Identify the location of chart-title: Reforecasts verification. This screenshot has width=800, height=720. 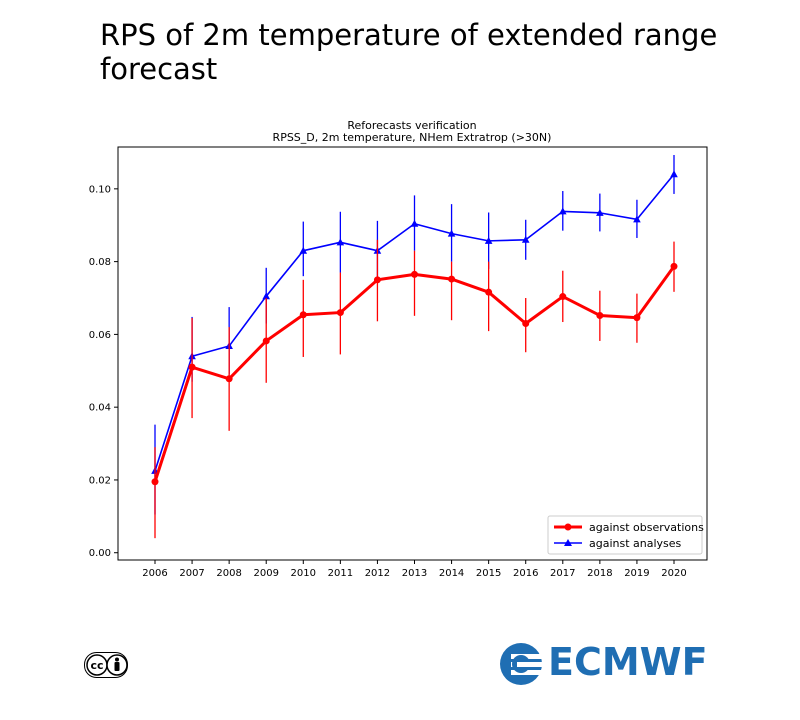
(411, 125).